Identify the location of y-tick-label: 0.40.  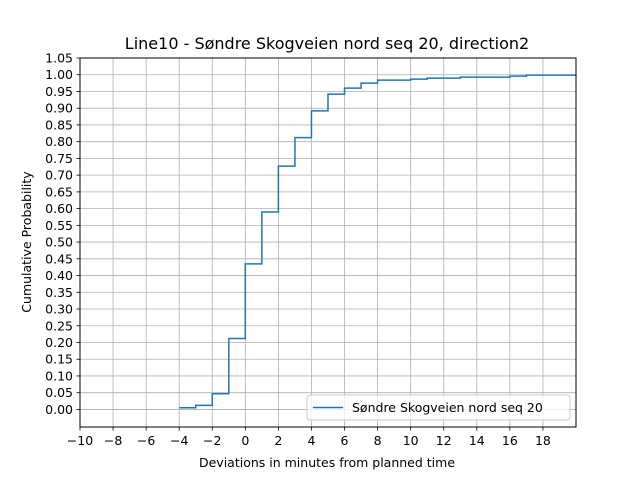
(59, 275).